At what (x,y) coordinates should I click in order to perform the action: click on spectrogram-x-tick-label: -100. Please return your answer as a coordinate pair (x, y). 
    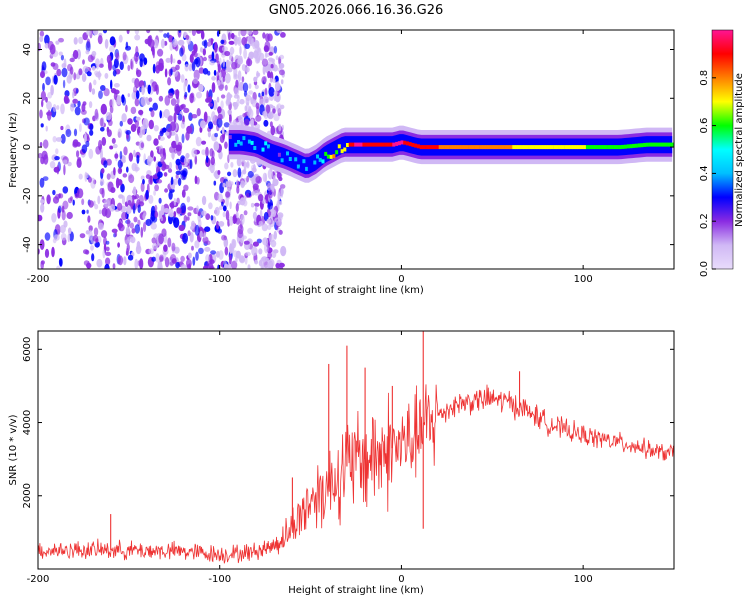
    Looking at the image, I should click on (219, 279).